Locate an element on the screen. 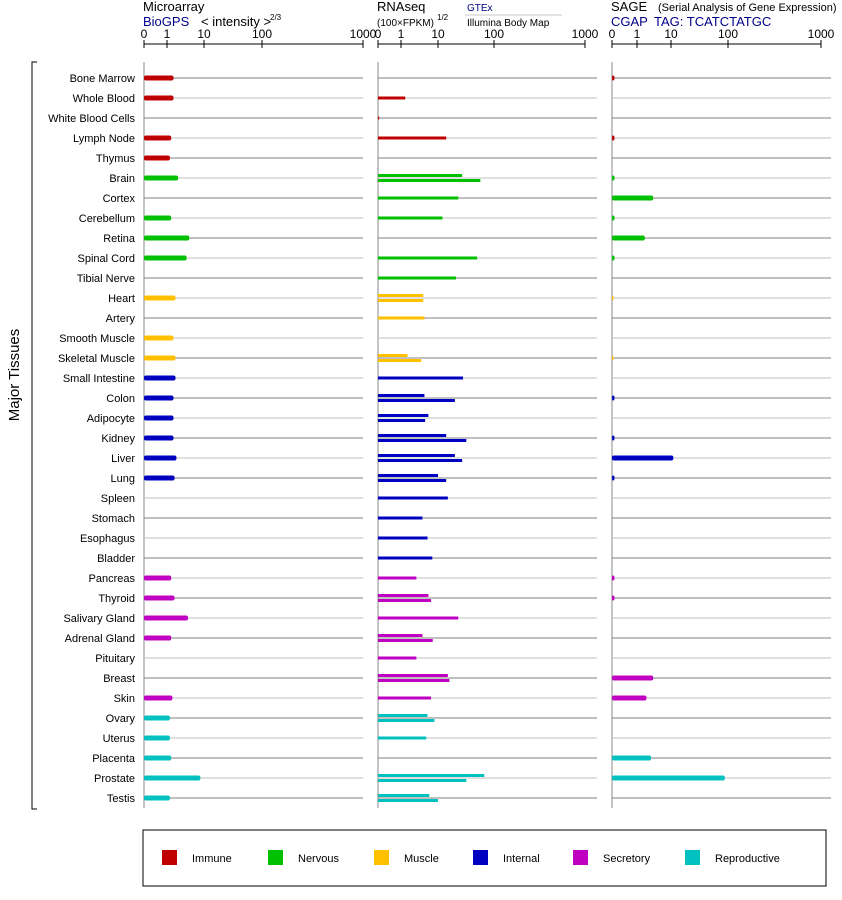  tissue-label: Liver is located at coordinates (123, 459).